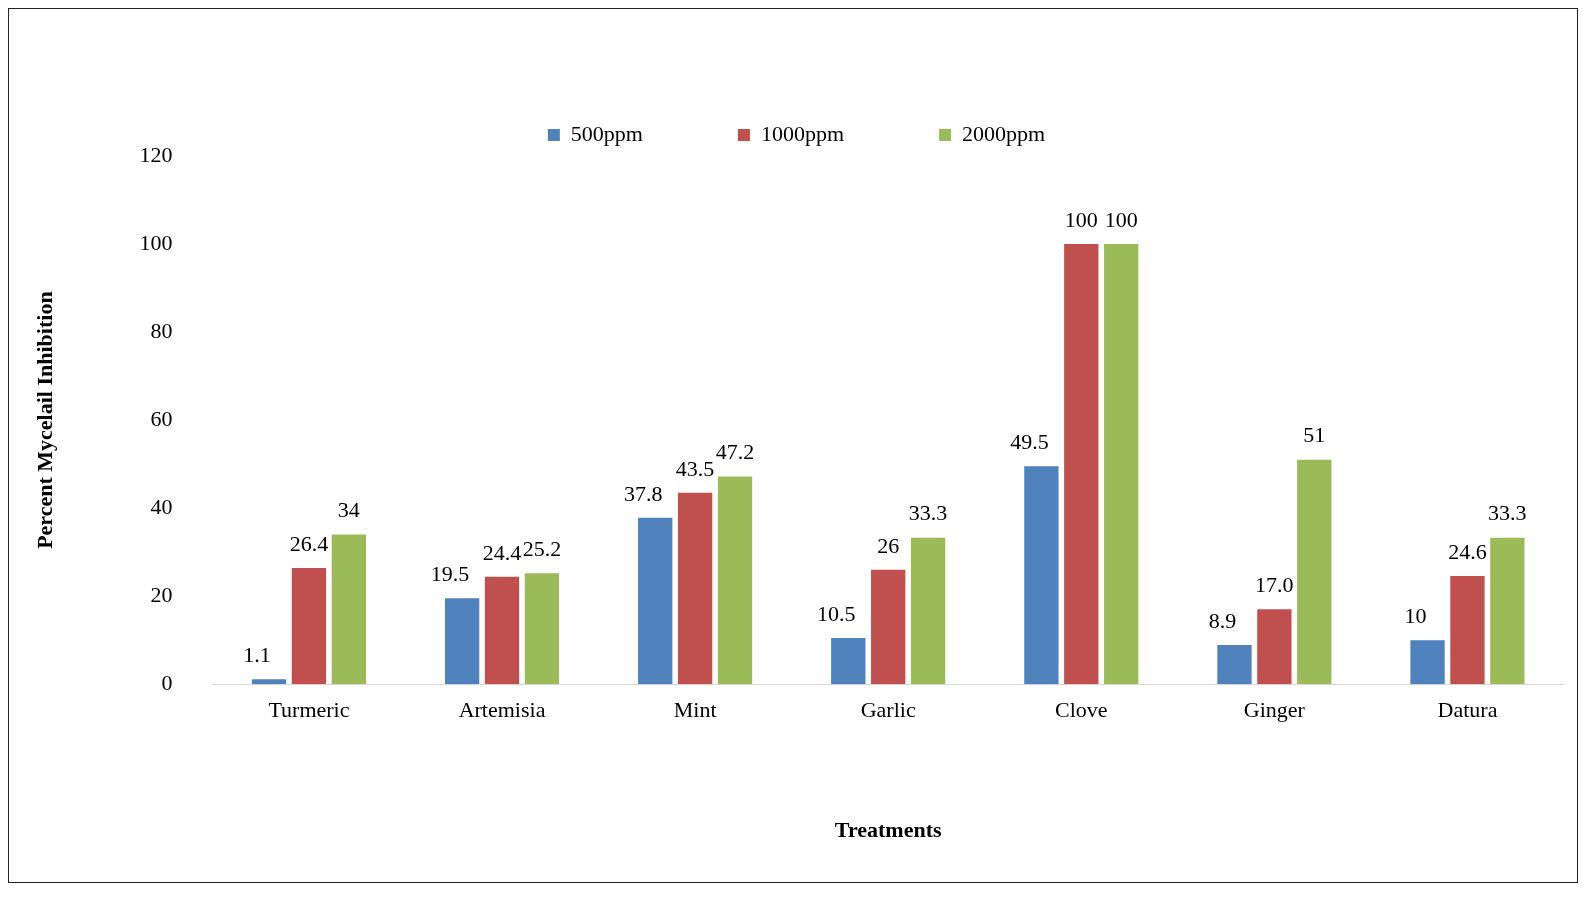 The width and height of the screenshot is (1591, 897). I want to click on x-tick-label: Artemisia, so click(502, 710).